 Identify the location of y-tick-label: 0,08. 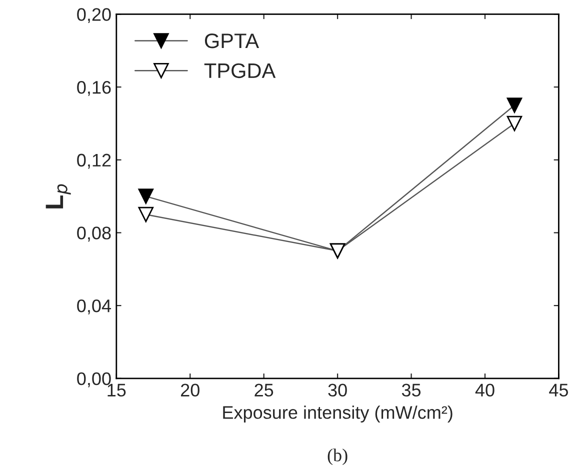
(94, 234).